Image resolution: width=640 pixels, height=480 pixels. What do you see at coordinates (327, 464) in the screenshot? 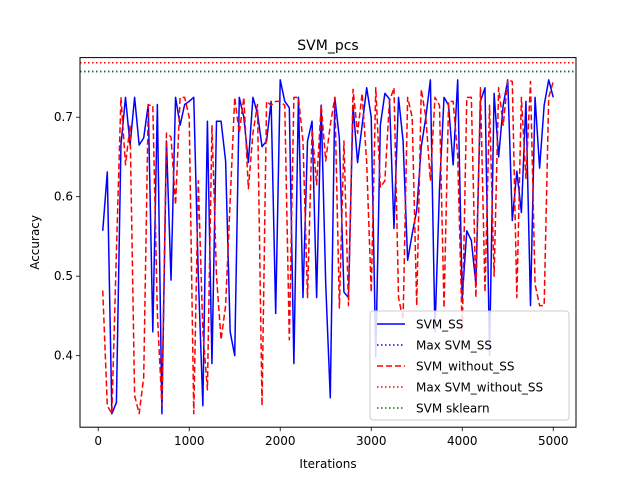
I see `x-axis-title: Iterations` at bounding box center [327, 464].